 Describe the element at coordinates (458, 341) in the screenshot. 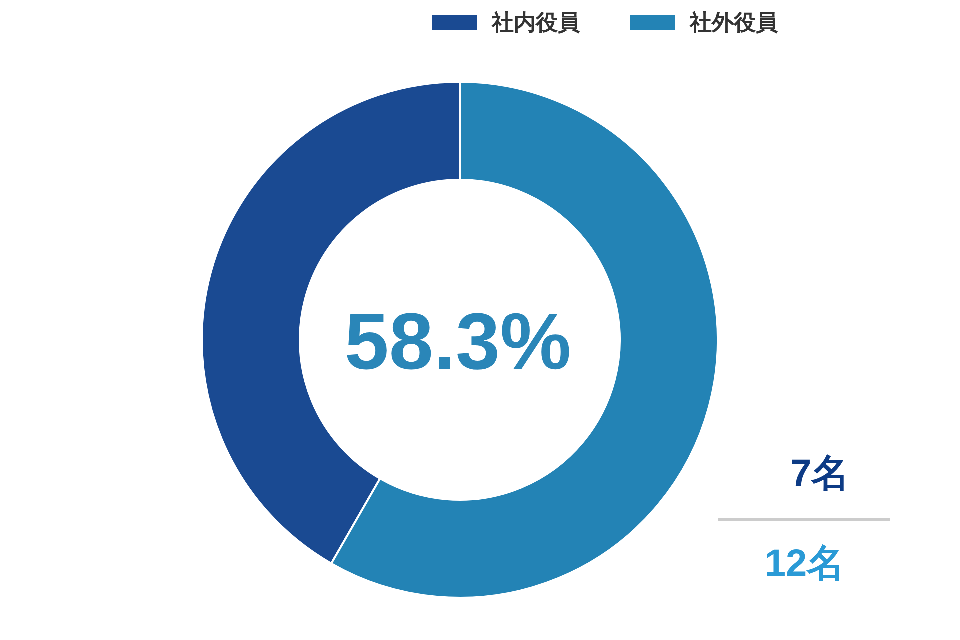

I see `text: 58.3%` at that location.